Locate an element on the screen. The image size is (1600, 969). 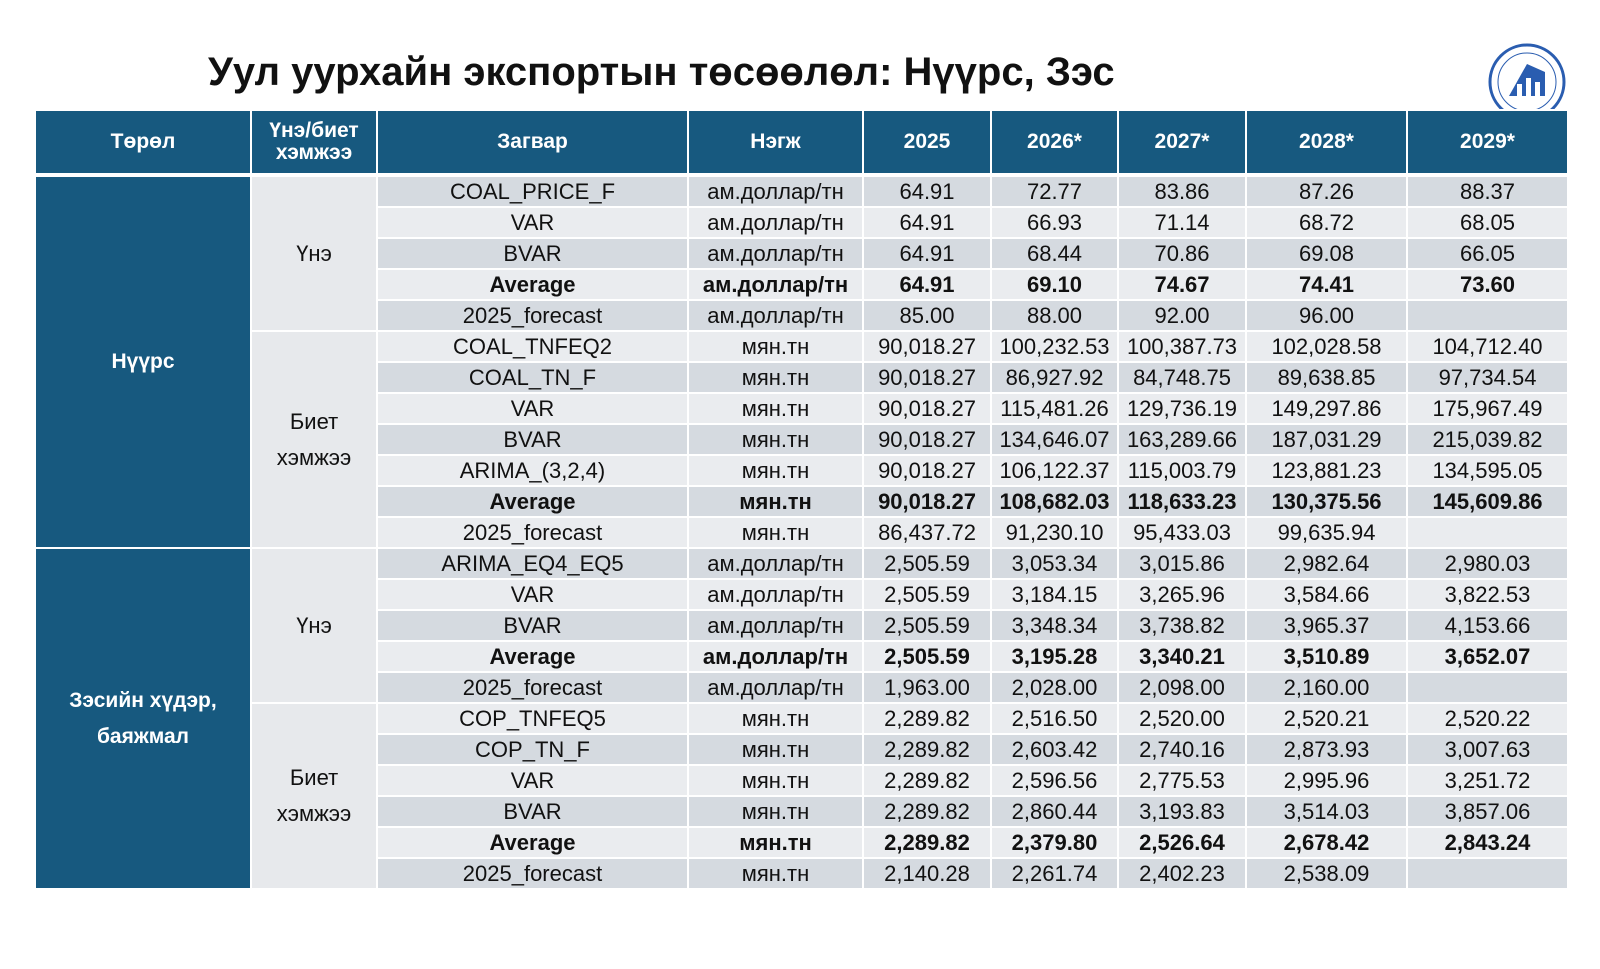
model-cell: VAR is located at coordinates (532, 408).